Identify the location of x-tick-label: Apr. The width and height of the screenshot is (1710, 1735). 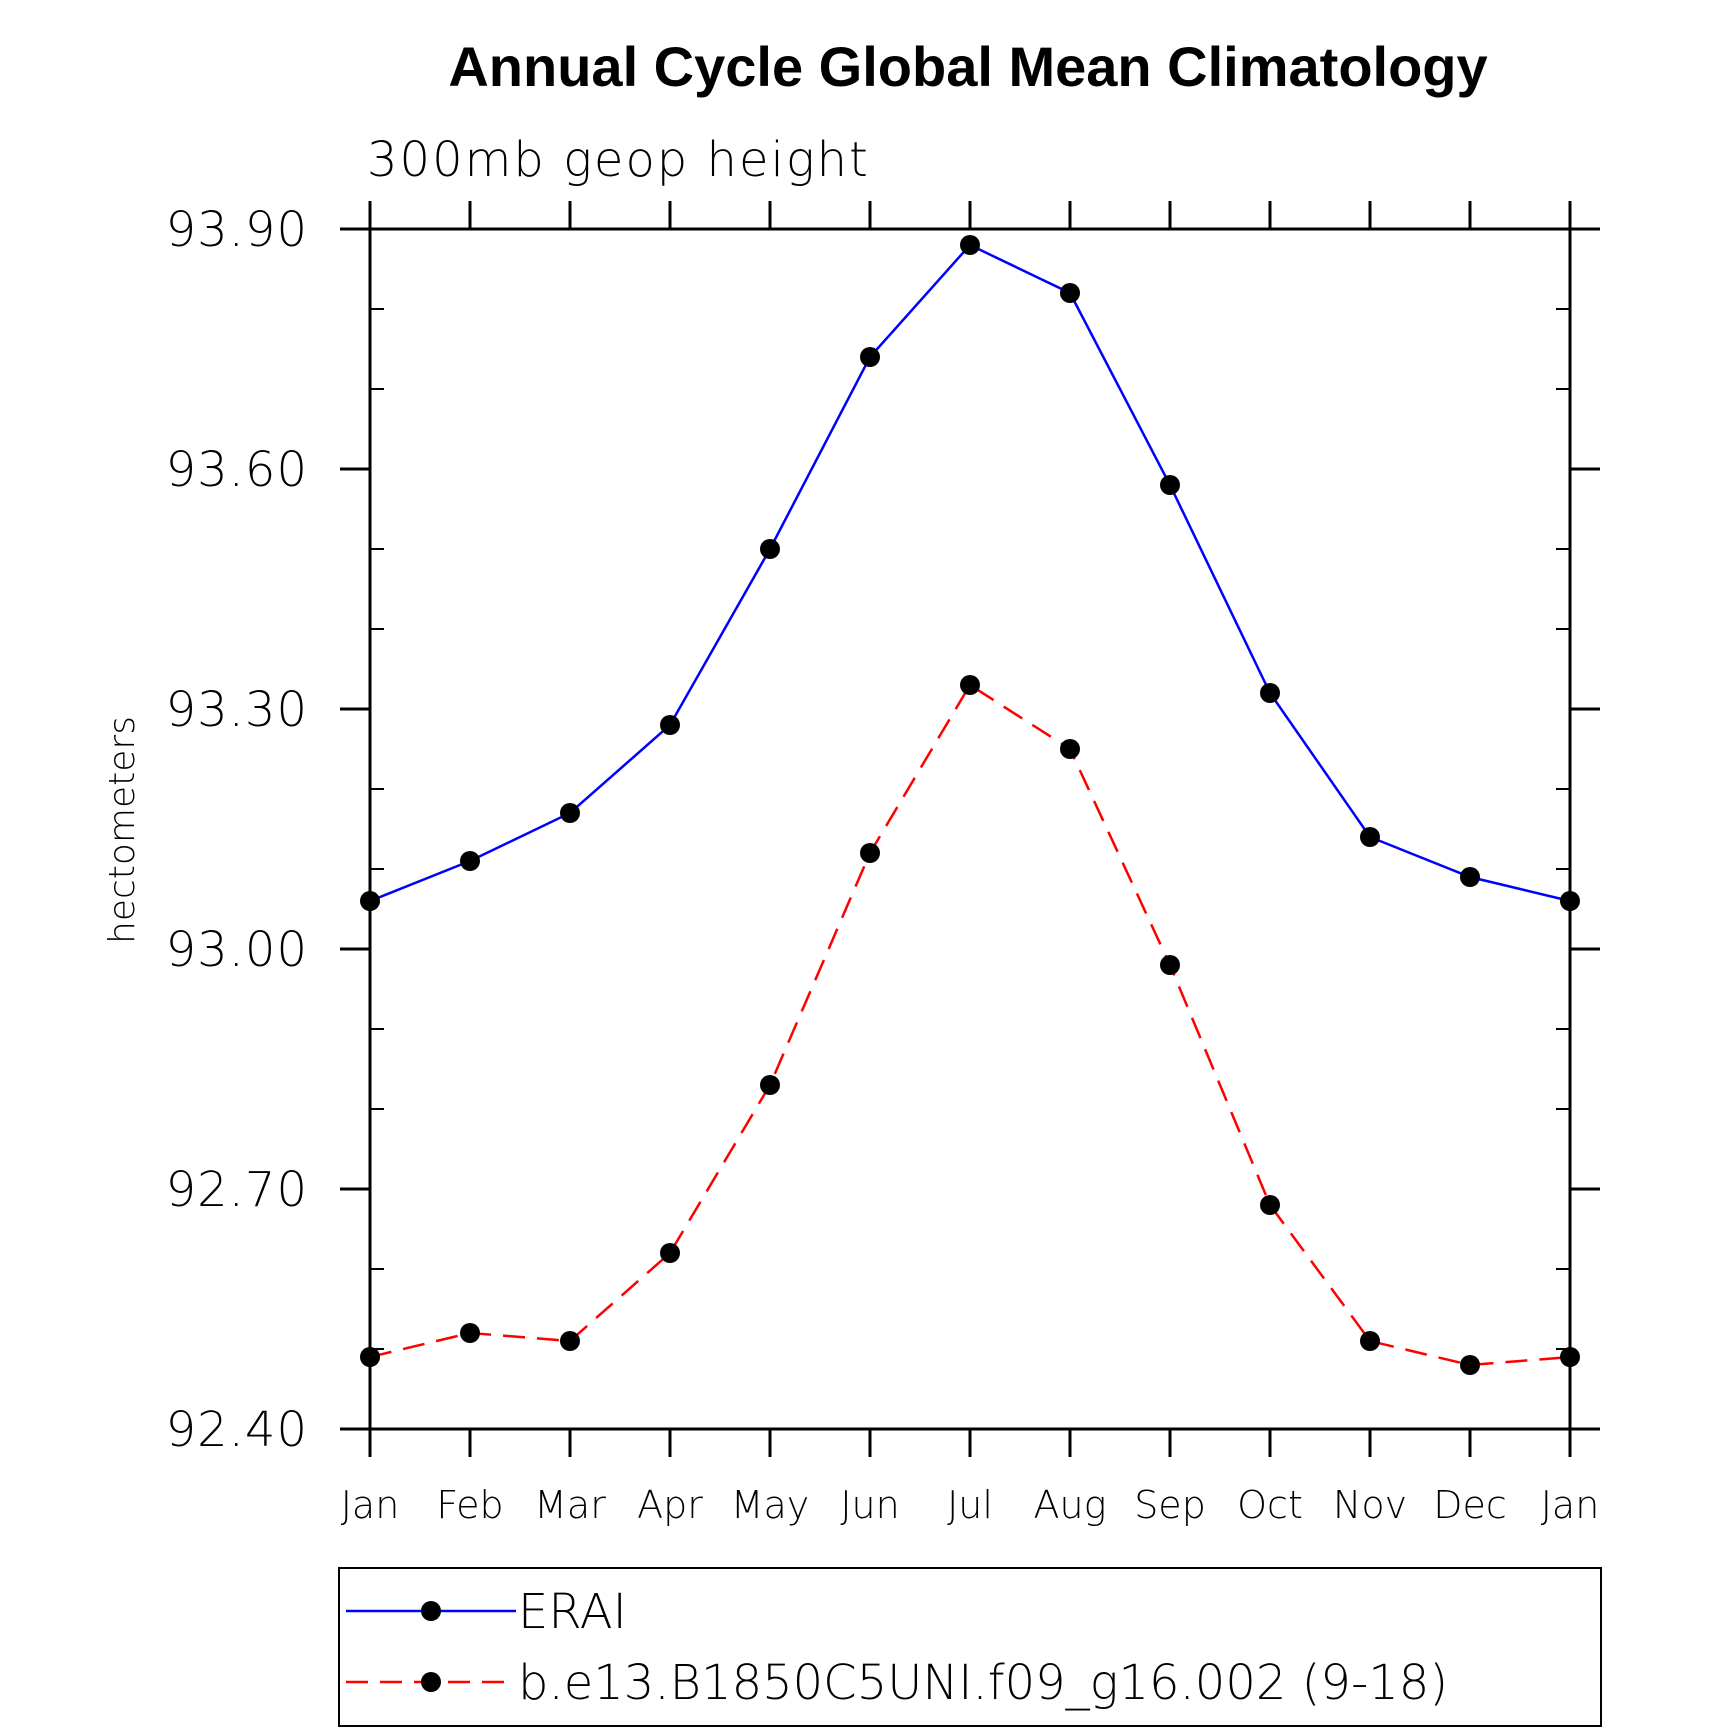
(670, 1505).